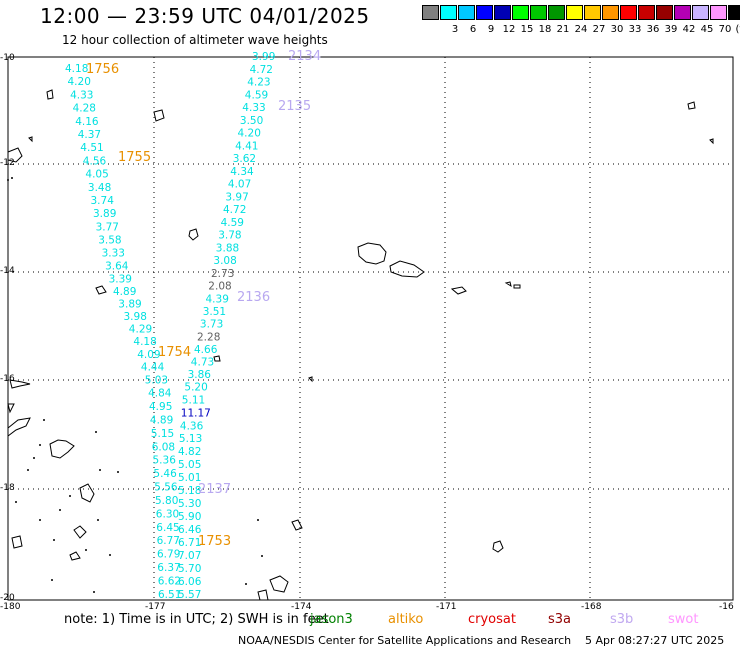  Describe the element at coordinates (134, 157) in the screenshot. I see `pass-time-label: 1755` at that location.